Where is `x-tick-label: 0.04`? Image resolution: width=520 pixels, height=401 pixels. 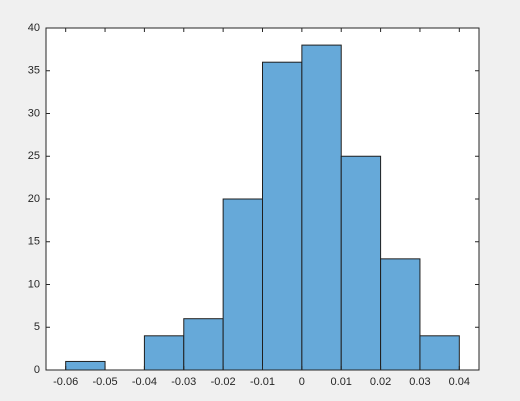 x-tick-label: 0.04 is located at coordinates (459, 382).